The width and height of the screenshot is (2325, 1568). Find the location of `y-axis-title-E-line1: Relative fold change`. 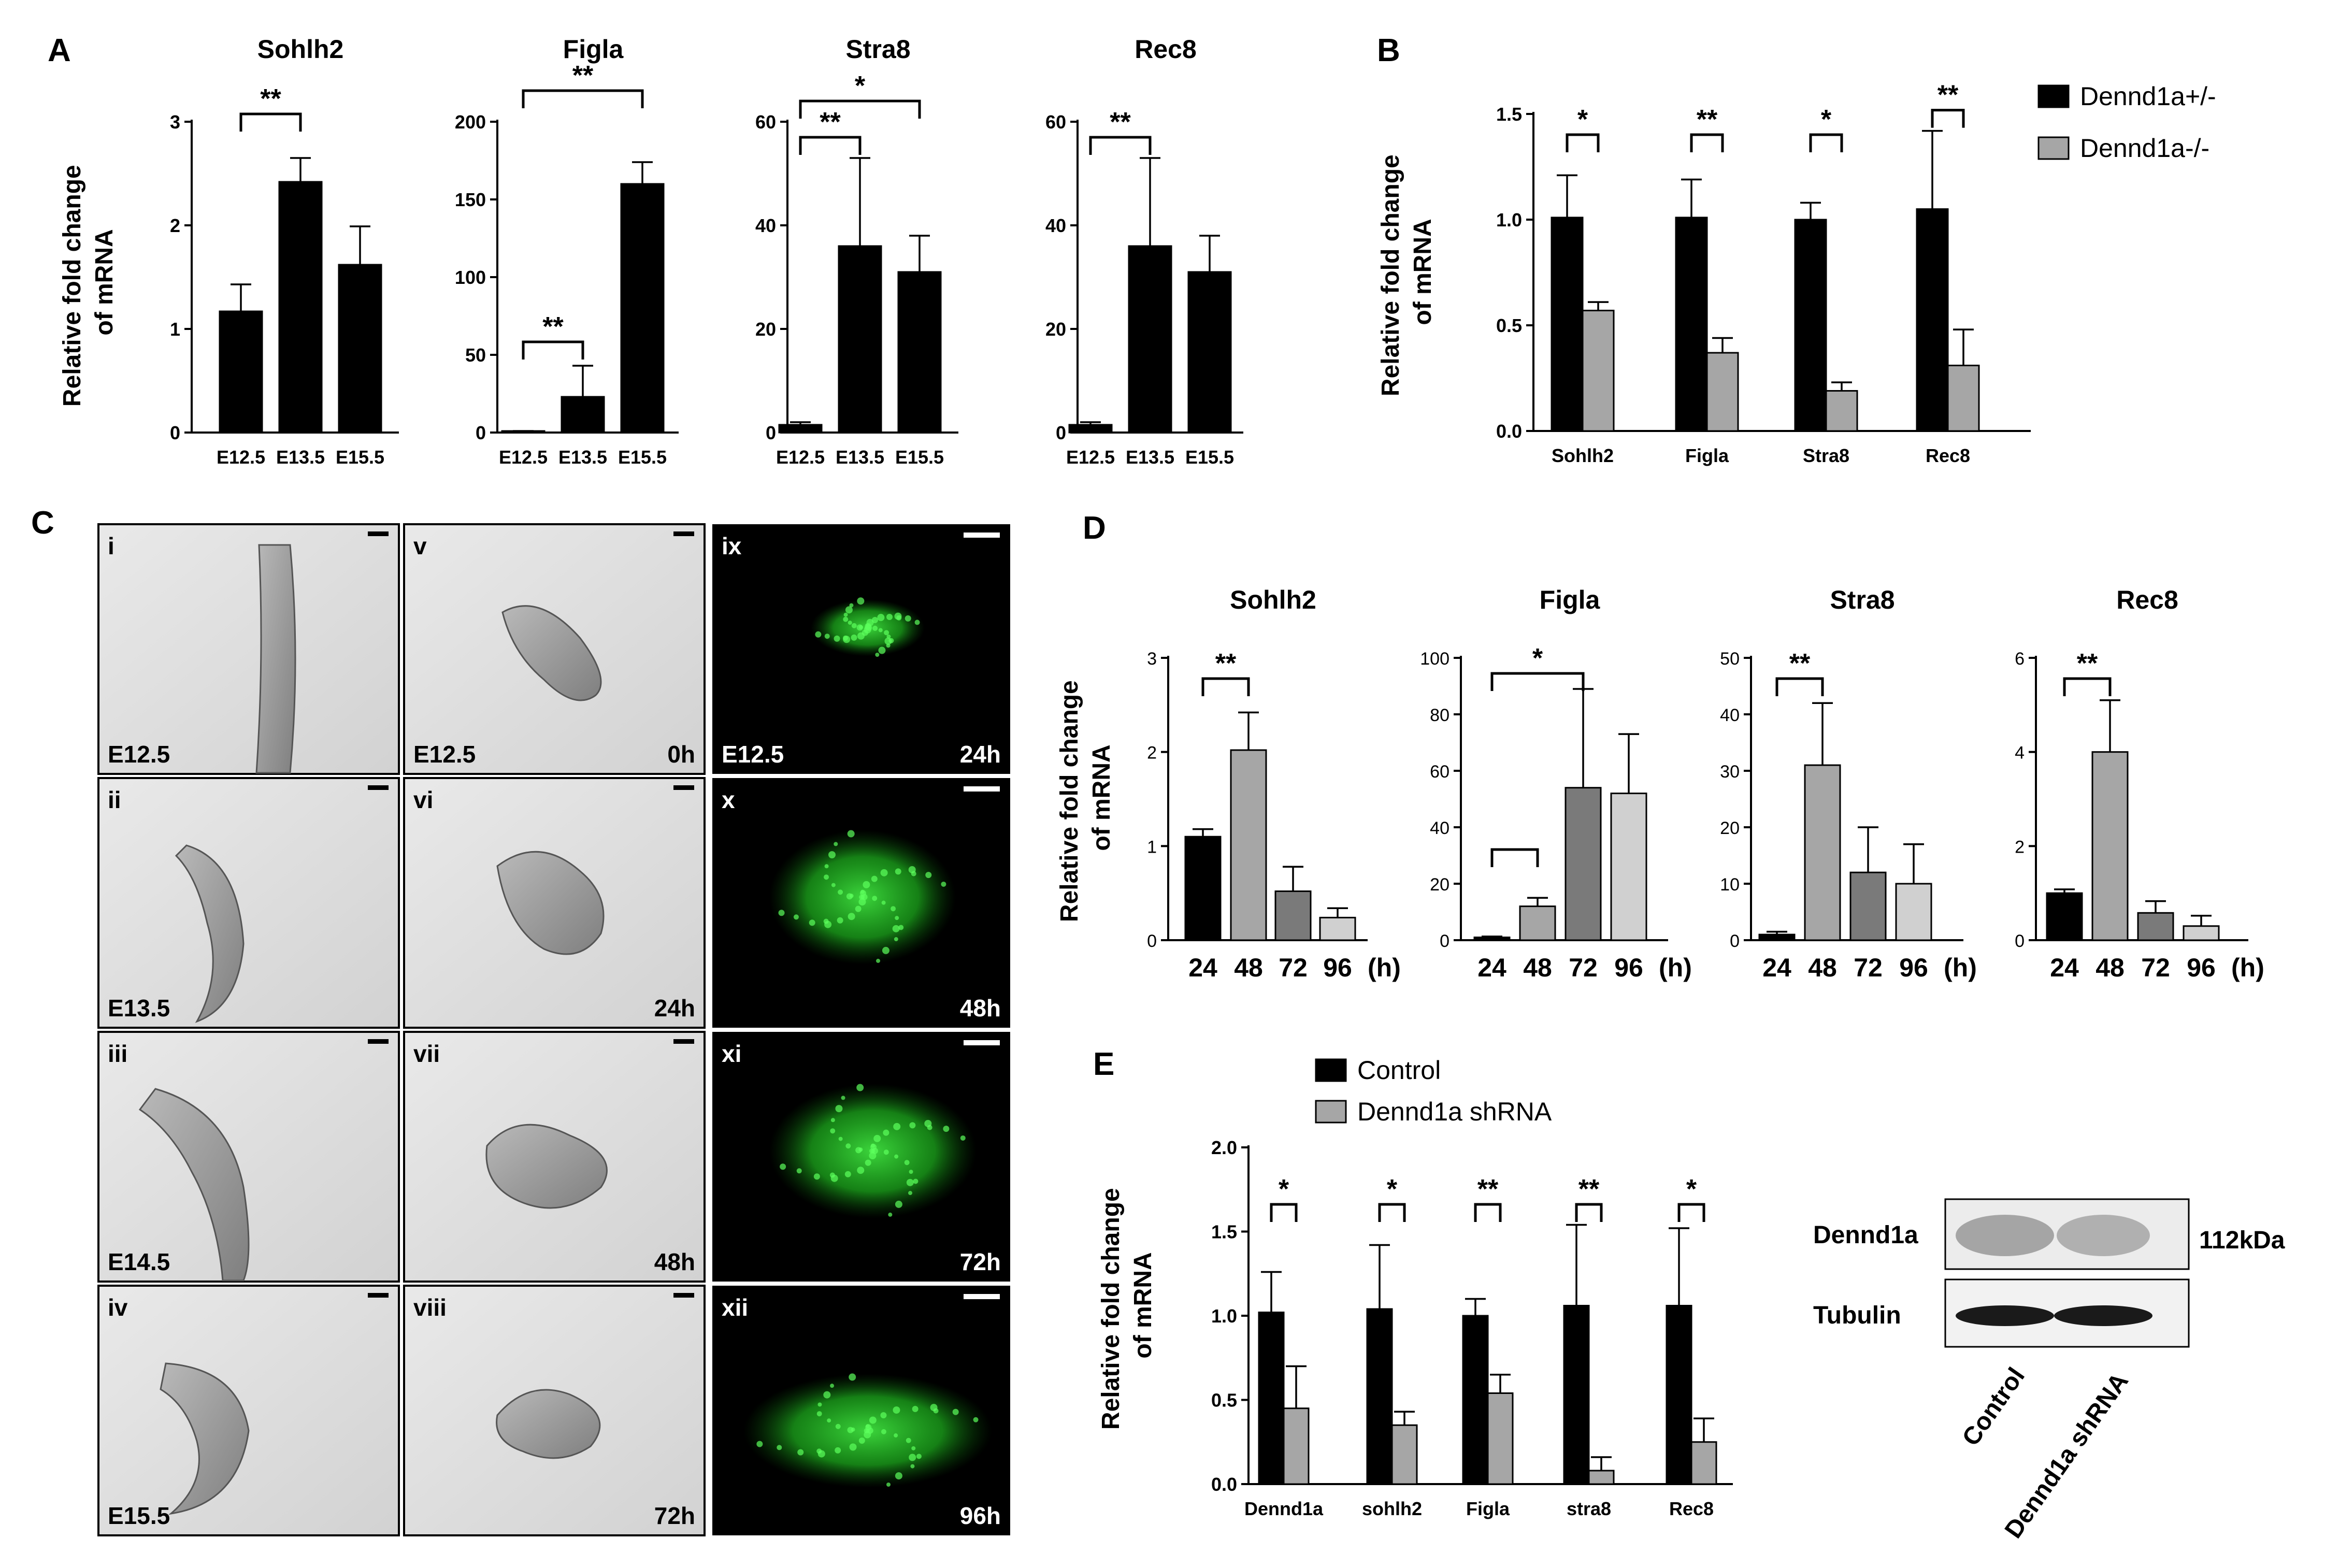

y-axis-title-E-line1: Relative fold change is located at coordinates (1111, 1309).